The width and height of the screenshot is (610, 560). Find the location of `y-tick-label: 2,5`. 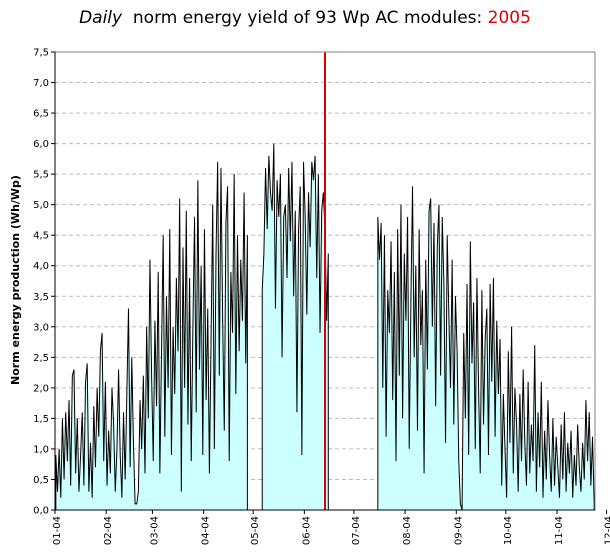

y-tick-label: 2,5 is located at coordinates (41, 358).